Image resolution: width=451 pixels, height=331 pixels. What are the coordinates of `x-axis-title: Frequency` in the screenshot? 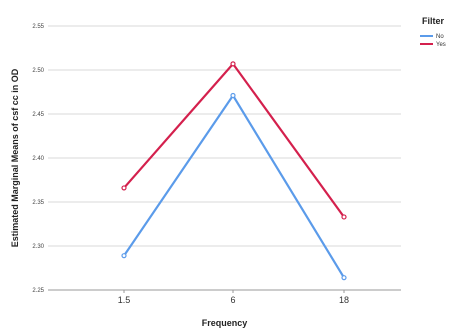 It's located at (225, 323).